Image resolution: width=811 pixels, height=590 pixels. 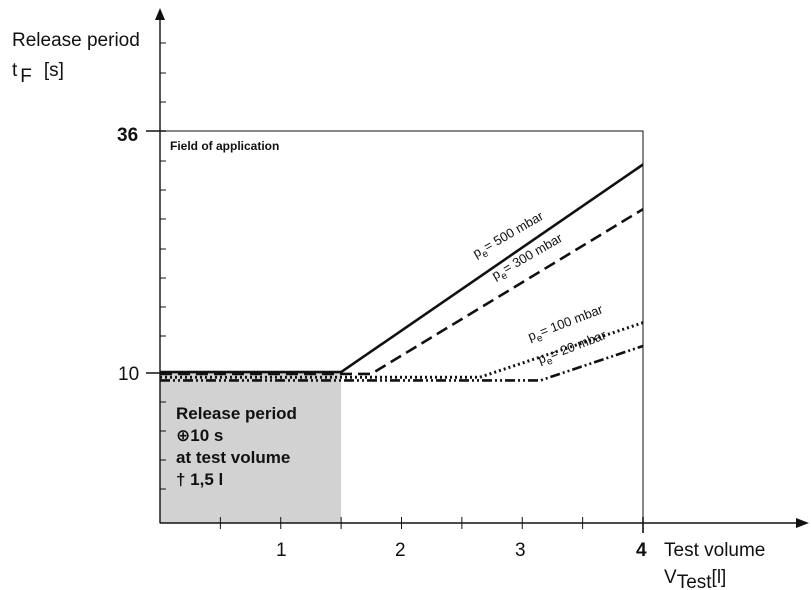 I want to click on release-period-region, so click(x=251, y=447).